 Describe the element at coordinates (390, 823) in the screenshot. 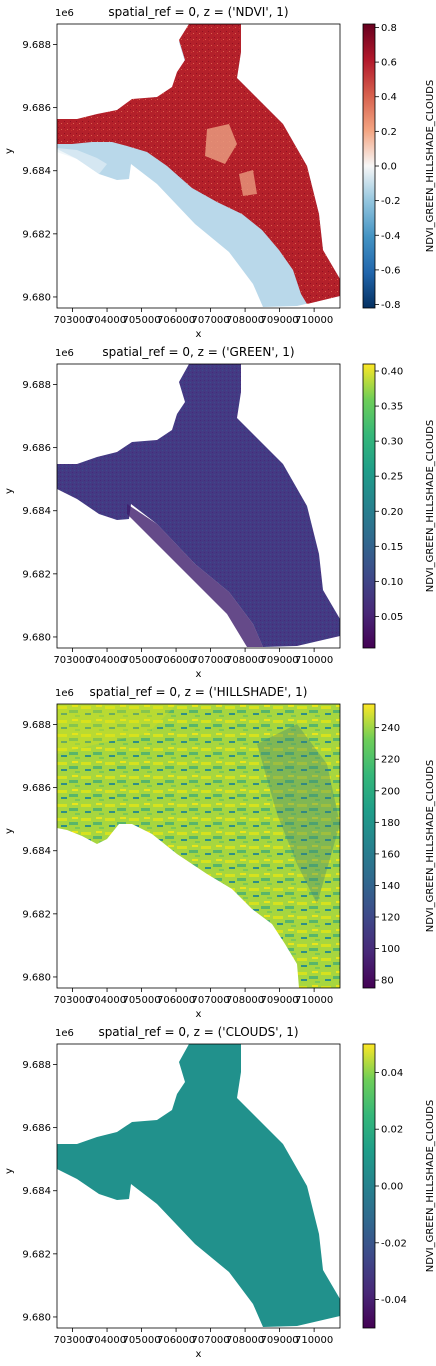

I see `colorbar-tick-label: 180` at that location.